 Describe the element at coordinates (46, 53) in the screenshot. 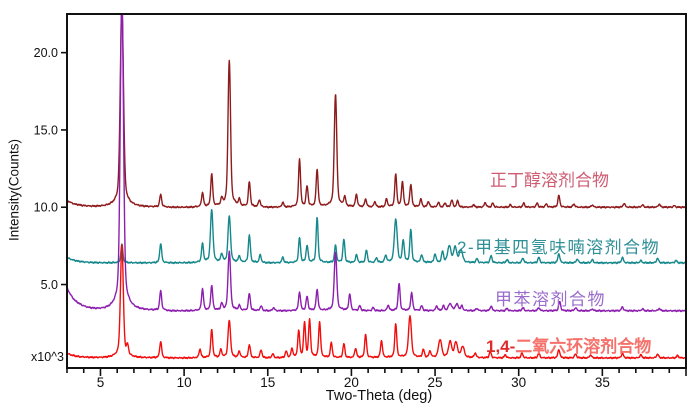

I see `y-tick-label: 20.0` at that location.